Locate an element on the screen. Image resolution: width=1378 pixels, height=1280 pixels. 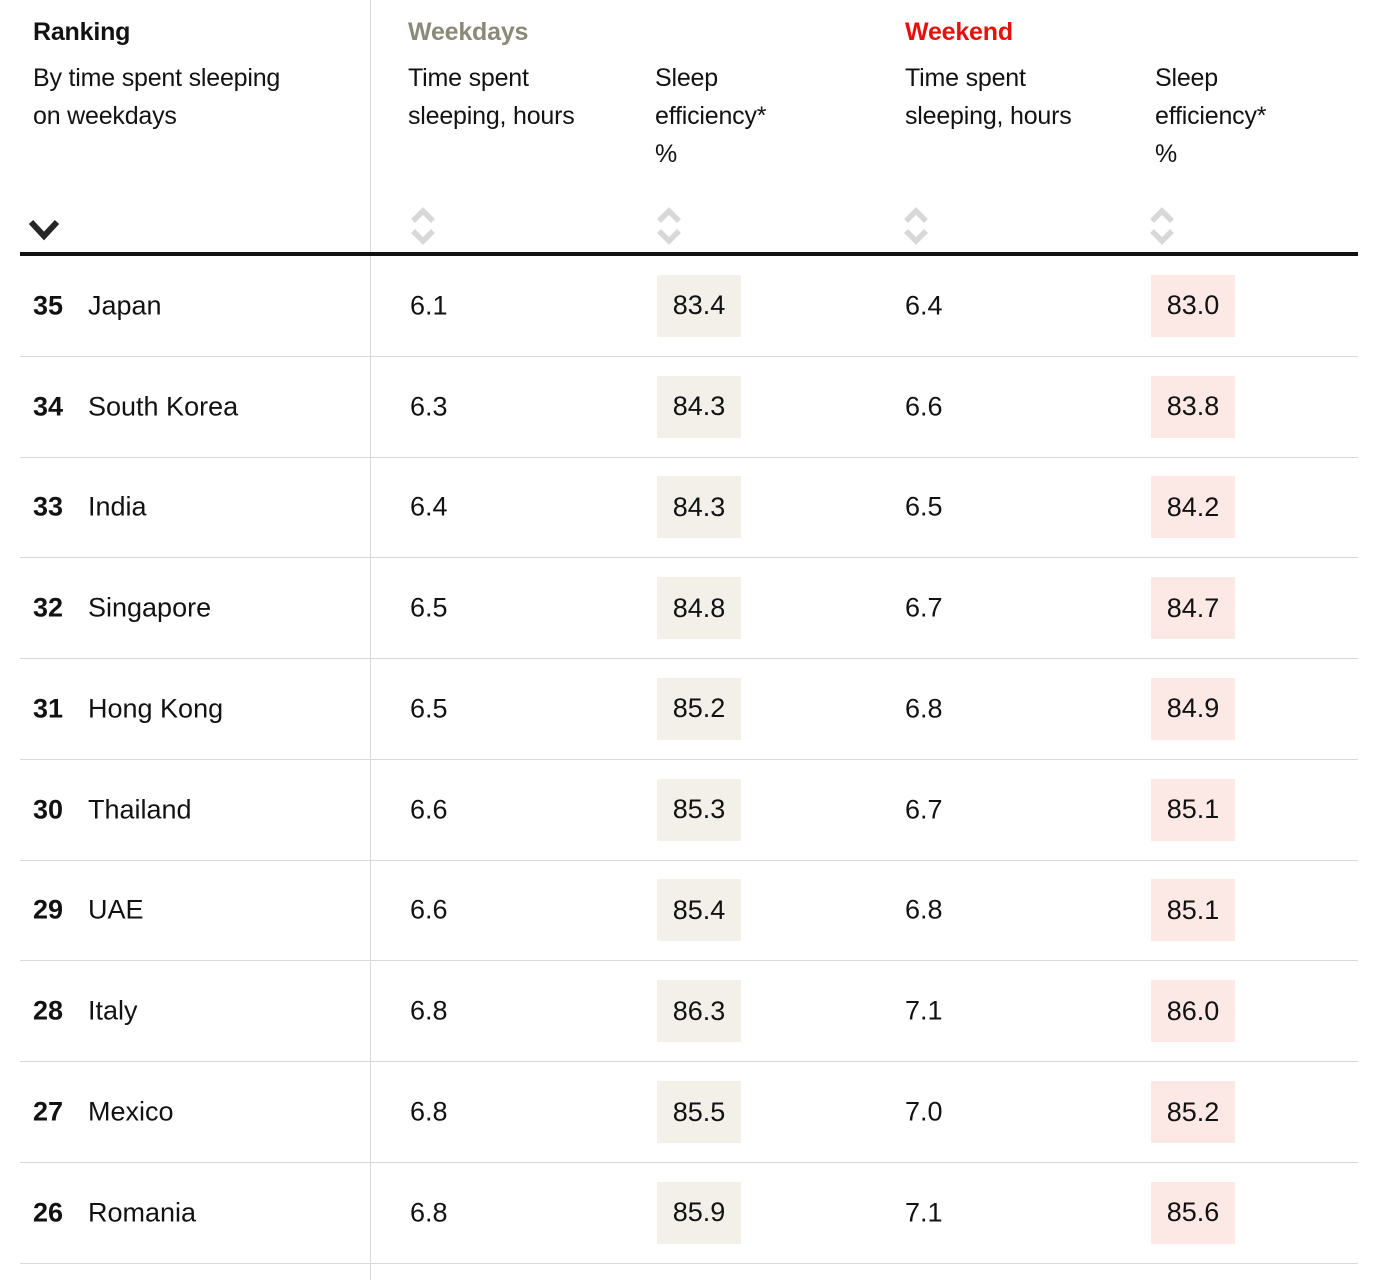
sort-ranking-button is located at coordinates (44, 229).